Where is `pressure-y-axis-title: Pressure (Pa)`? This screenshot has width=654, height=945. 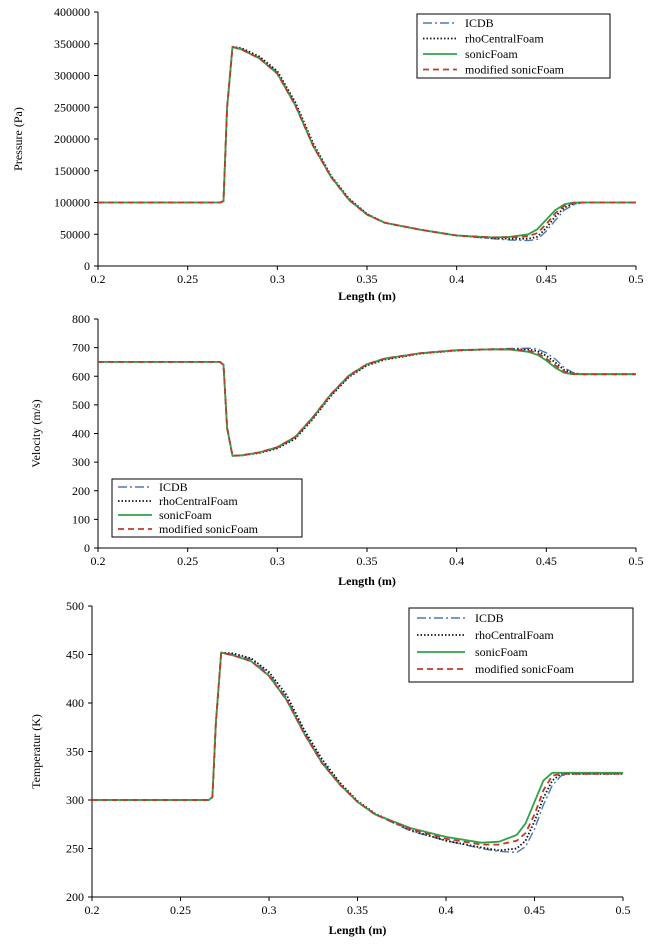
pressure-y-axis-title: Pressure (Pa) is located at coordinates (18, 139).